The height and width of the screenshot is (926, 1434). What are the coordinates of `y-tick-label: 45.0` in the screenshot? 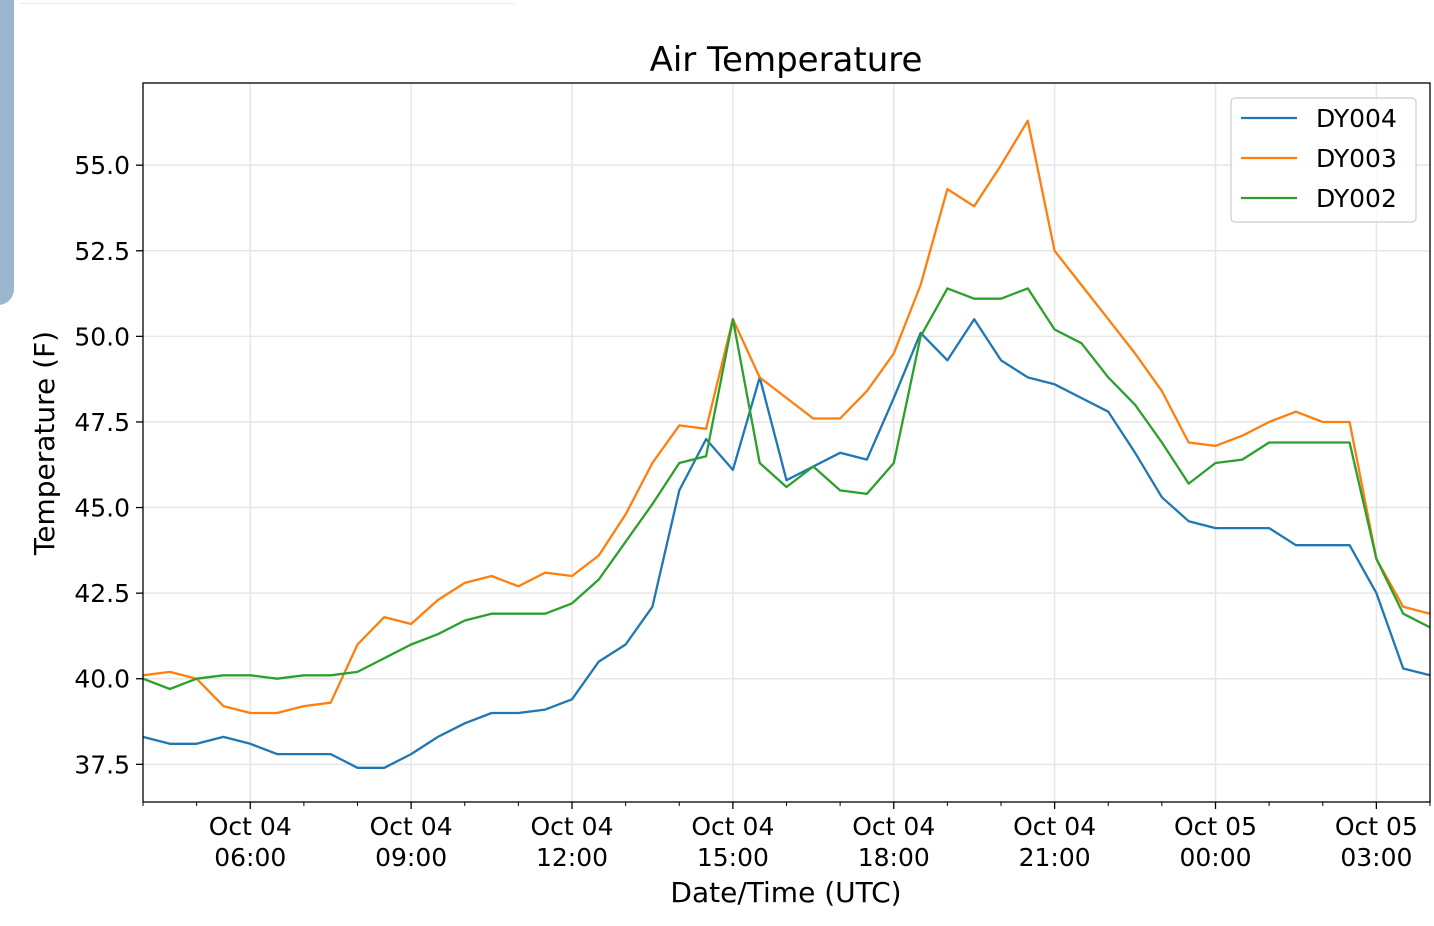 It's located at (102, 508).